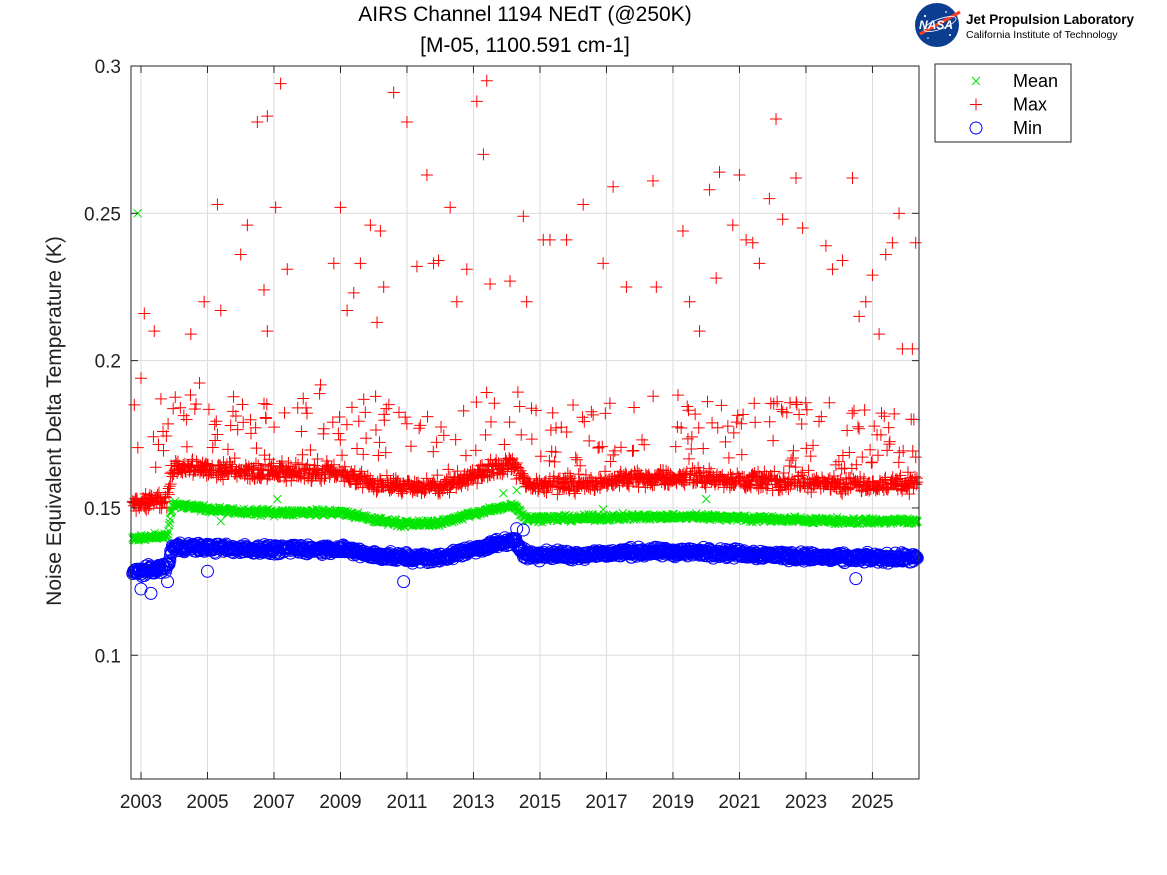 Image resolution: width=1167 pixels, height=875 pixels. Describe the element at coordinates (102, 509) in the screenshot. I see `y-tick-label: 0.15` at that location.